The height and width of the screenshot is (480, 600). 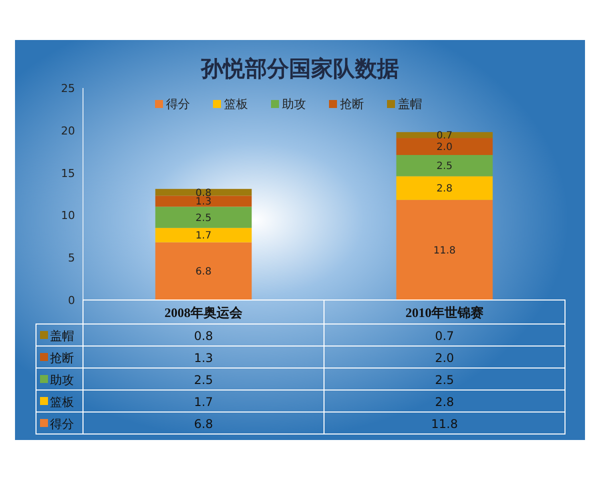 What do you see at coordinates (204, 402) in the screenshot?
I see `data-label: 1.7` at bounding box center [204, 402].